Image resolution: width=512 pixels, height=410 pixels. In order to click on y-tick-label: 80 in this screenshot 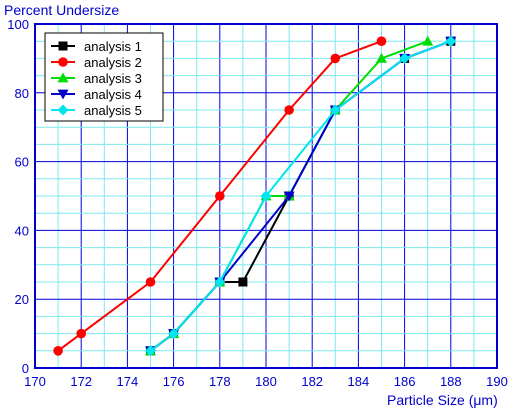, I will do `click(22, 93)`.